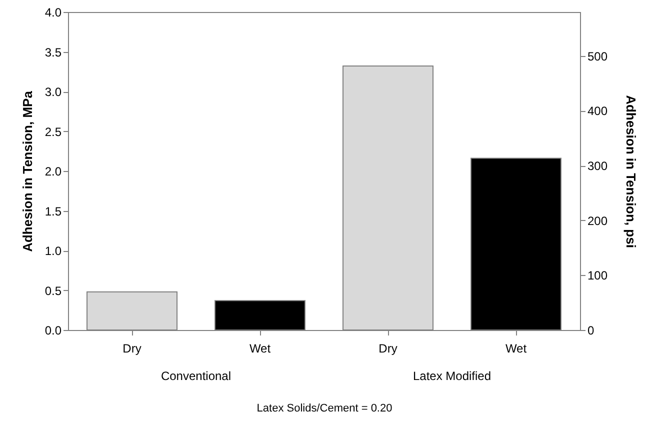 This screenshot has width=668, height=425. What do you see at coordinates (27, 171) in the screenshot?
I see `y-axis-title: Adhesion in Tension, MPa` at bounding box center [27, 171].